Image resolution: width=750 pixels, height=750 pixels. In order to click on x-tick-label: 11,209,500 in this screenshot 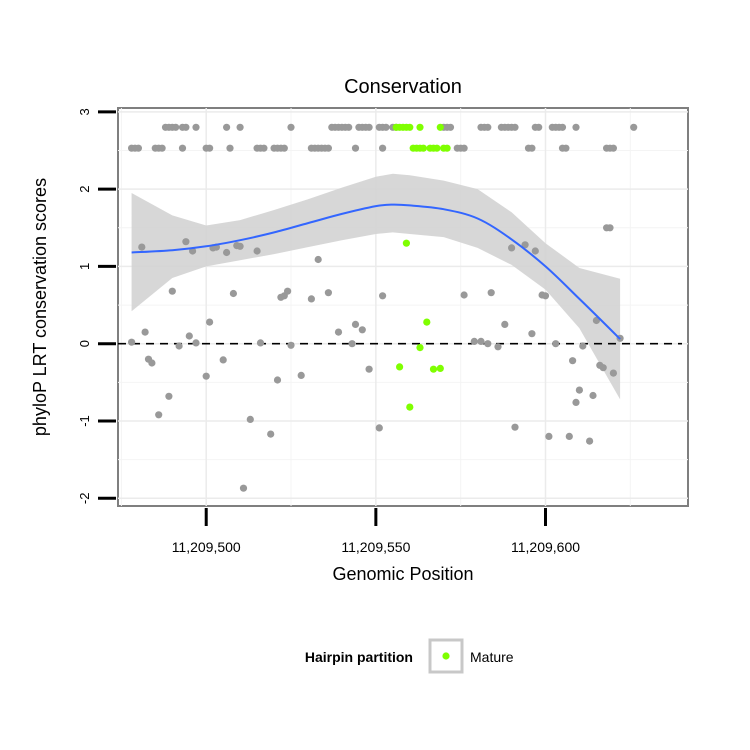, I will do `click(206, 547)`.